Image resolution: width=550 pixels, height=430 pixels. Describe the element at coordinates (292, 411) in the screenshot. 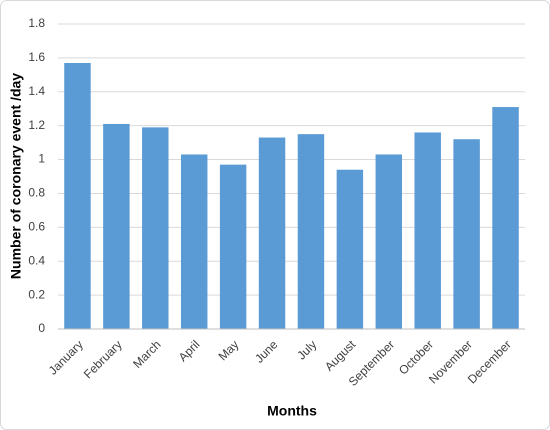

I see `x-axis-title: Months` at that location.